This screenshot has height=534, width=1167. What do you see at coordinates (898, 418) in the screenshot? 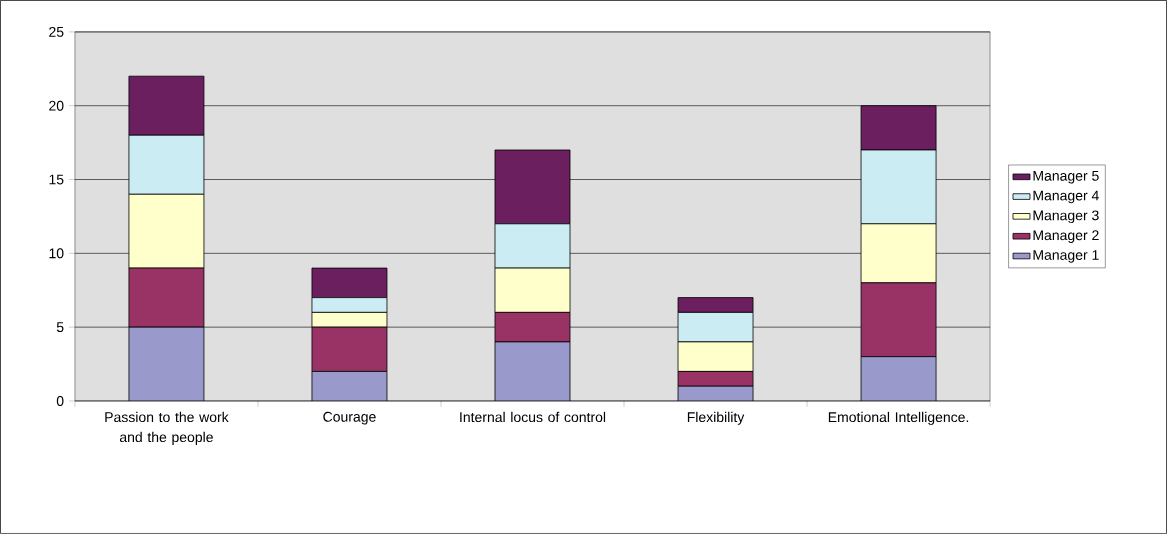
I see `x-tick-label: Emotional Intelligence.` at bounding box center [898, 418].